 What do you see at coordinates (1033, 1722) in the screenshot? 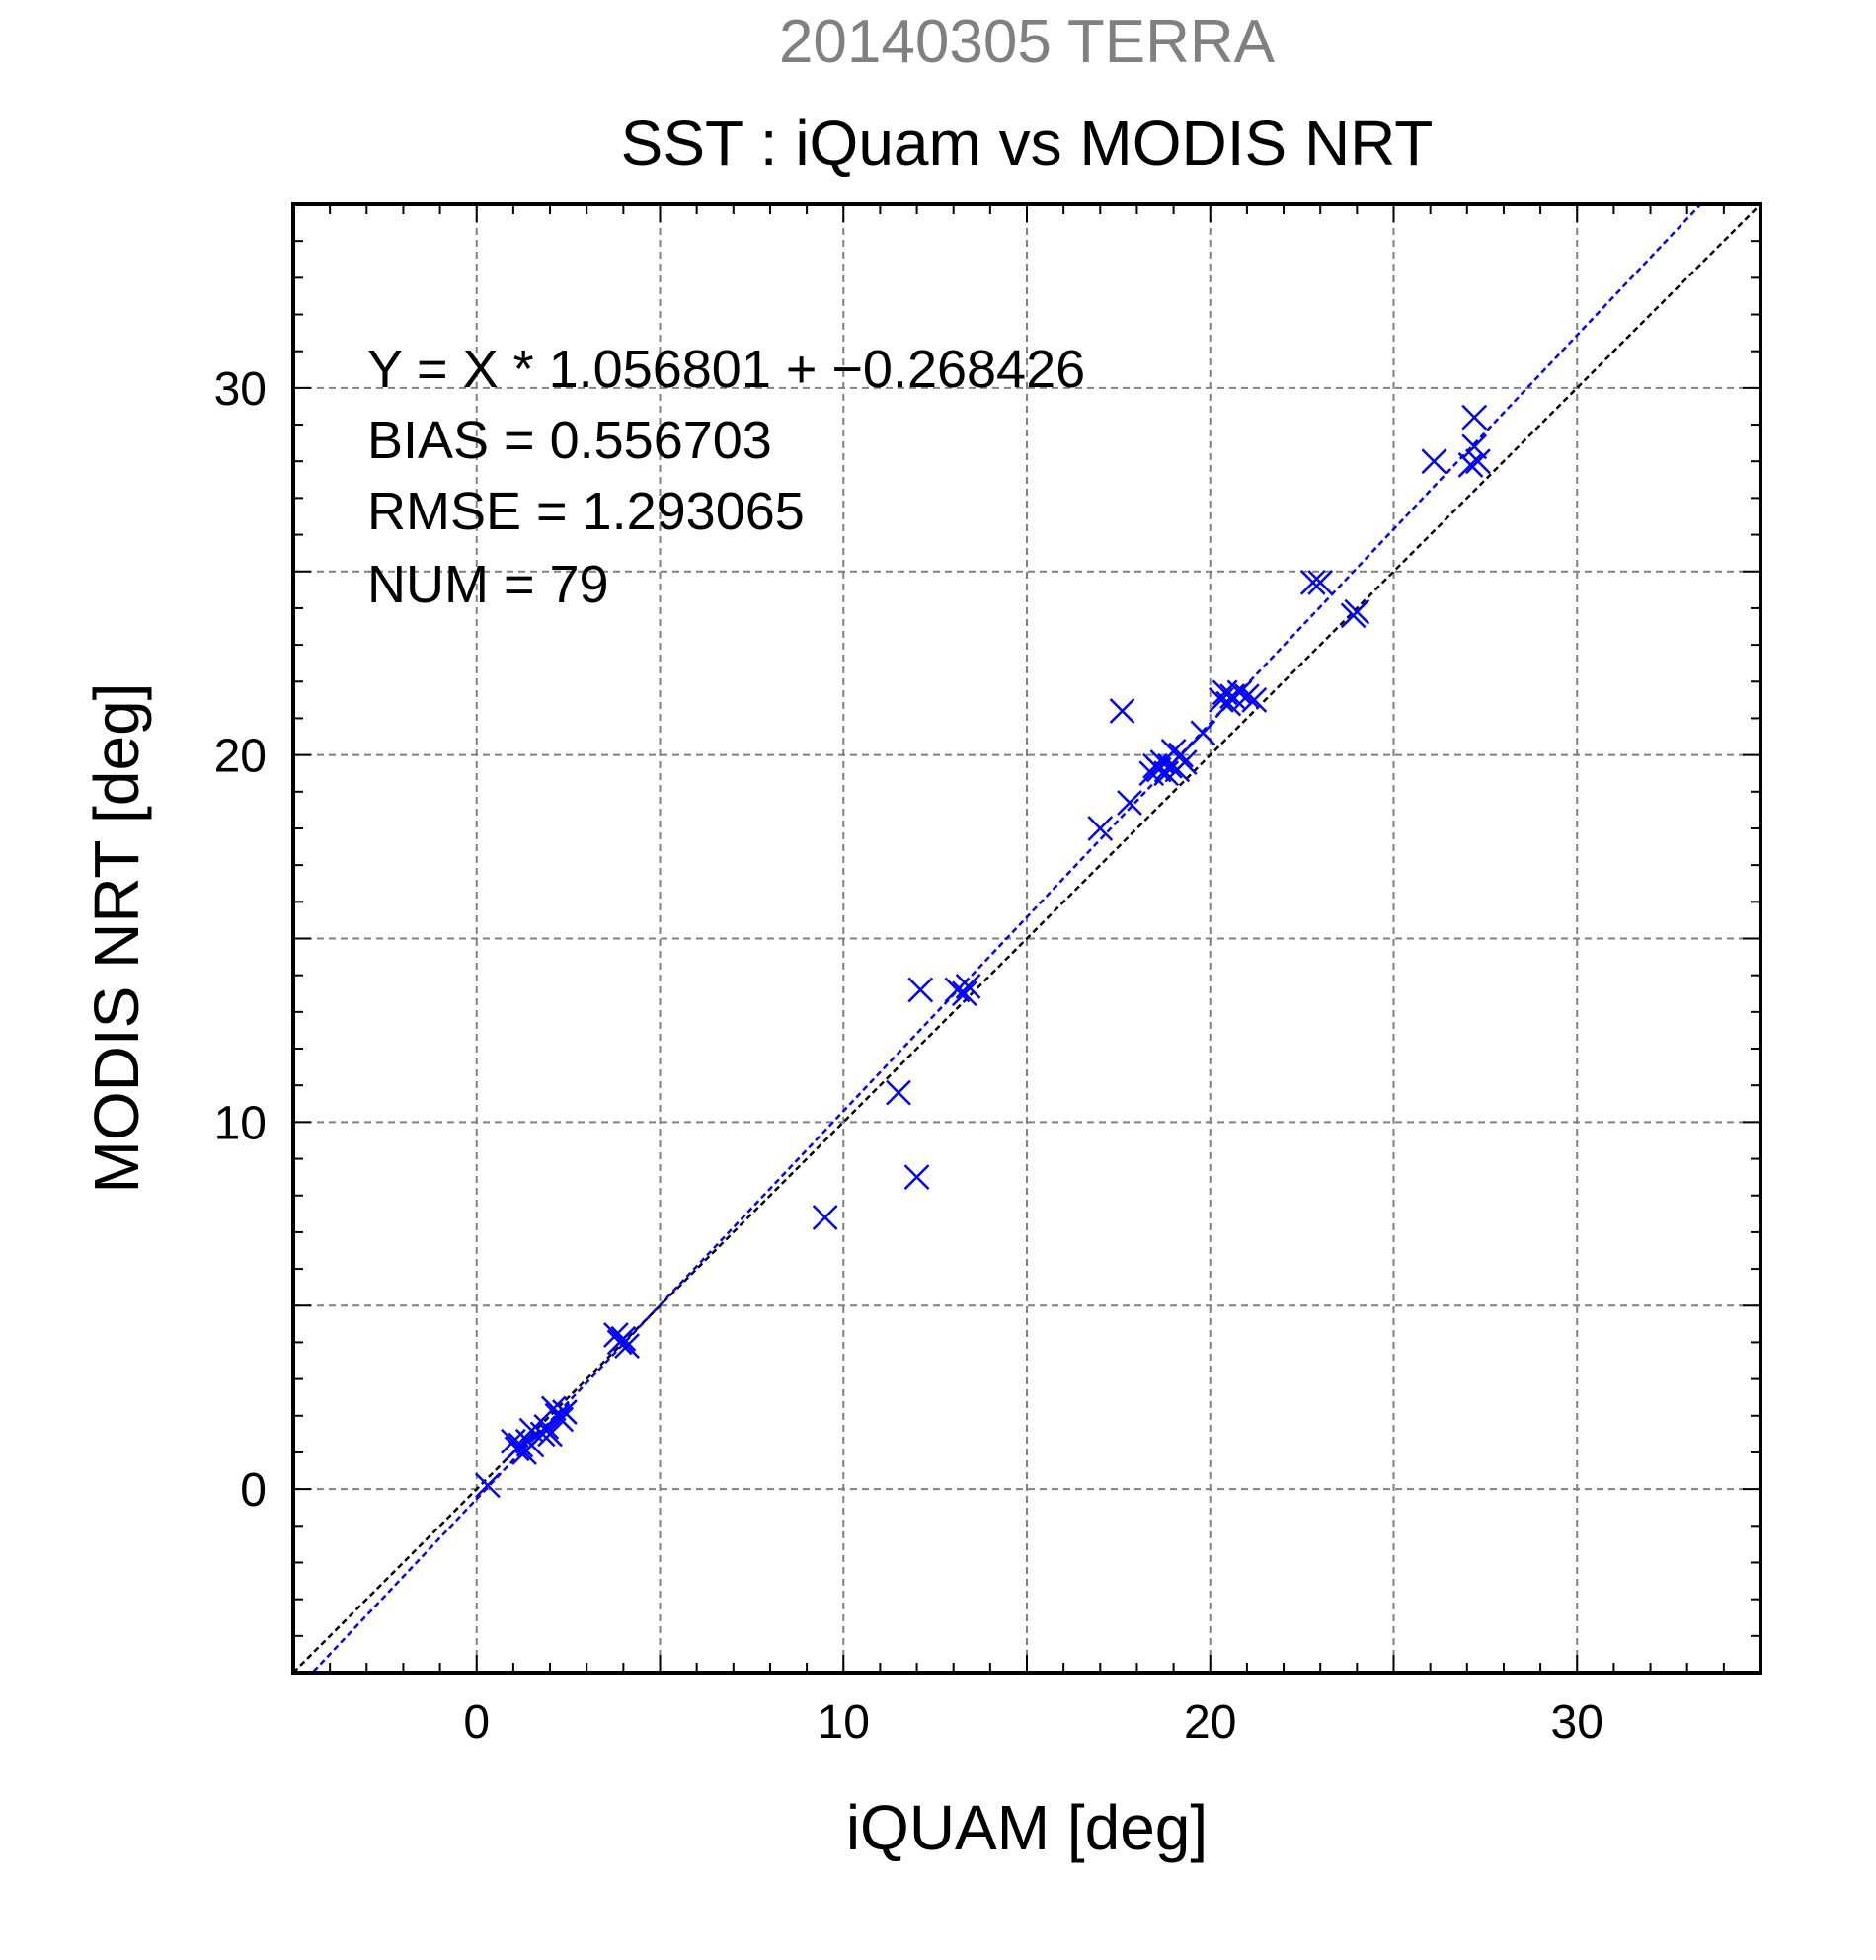
I see `x-tick-labels: 0 10 20 30` at bounding box center [1033, 1722].